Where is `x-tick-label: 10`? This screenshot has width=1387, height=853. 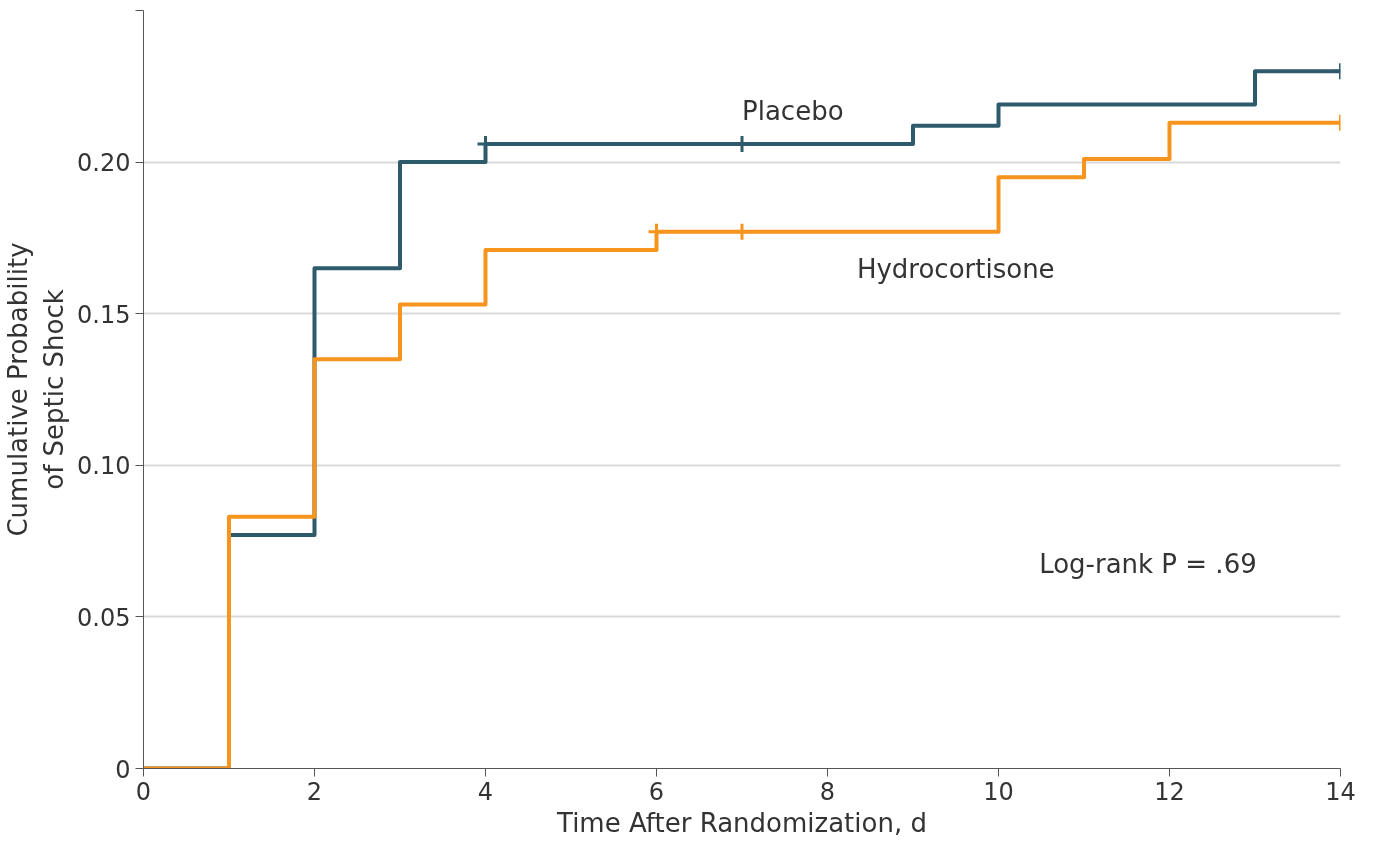
x-tick-label: 10 is located at coordinates (998, 791).